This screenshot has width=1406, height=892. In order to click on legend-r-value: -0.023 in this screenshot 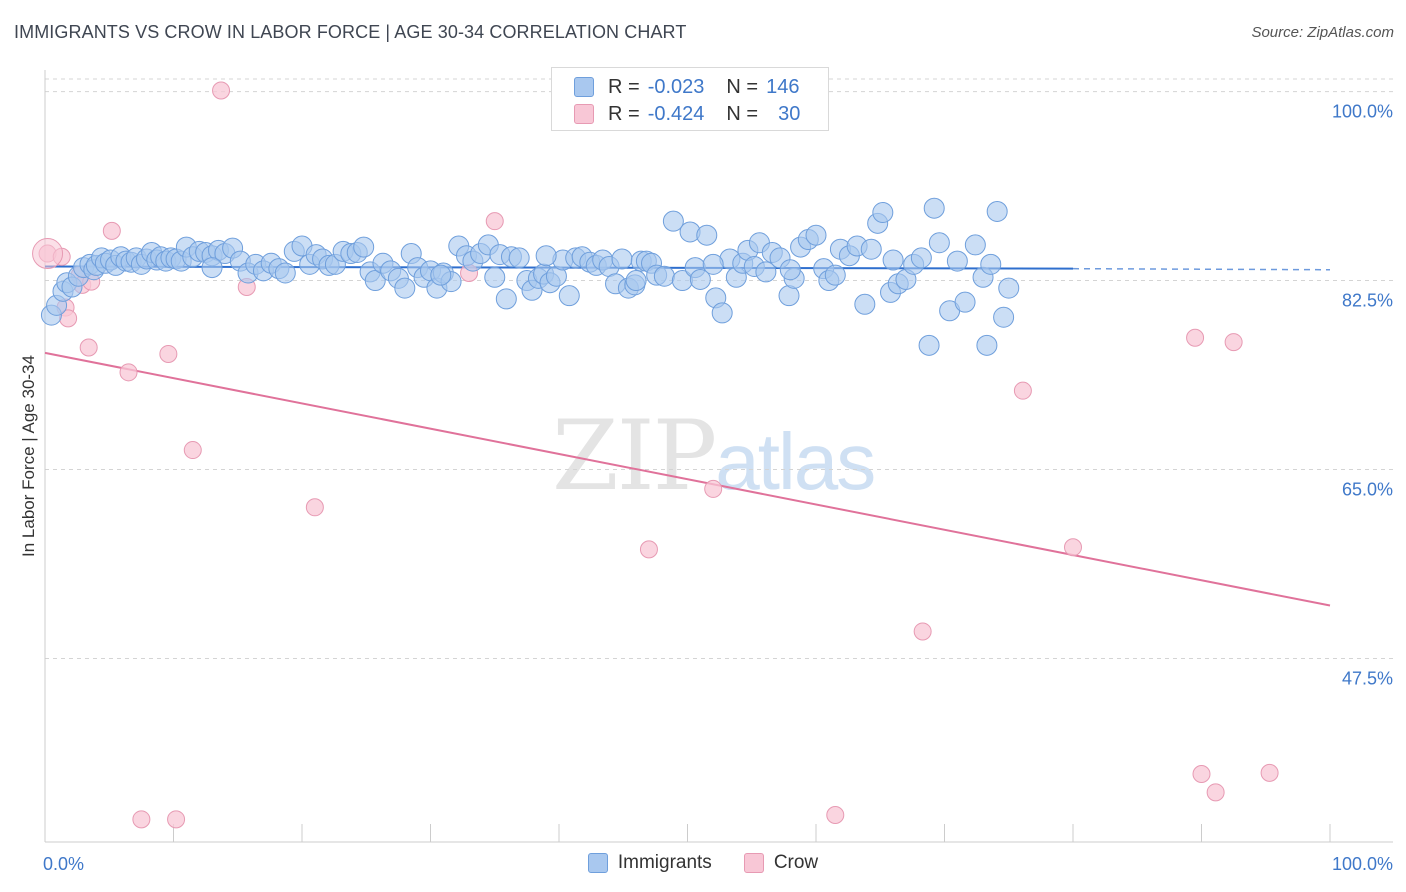, I will do `click(676, 86)`.